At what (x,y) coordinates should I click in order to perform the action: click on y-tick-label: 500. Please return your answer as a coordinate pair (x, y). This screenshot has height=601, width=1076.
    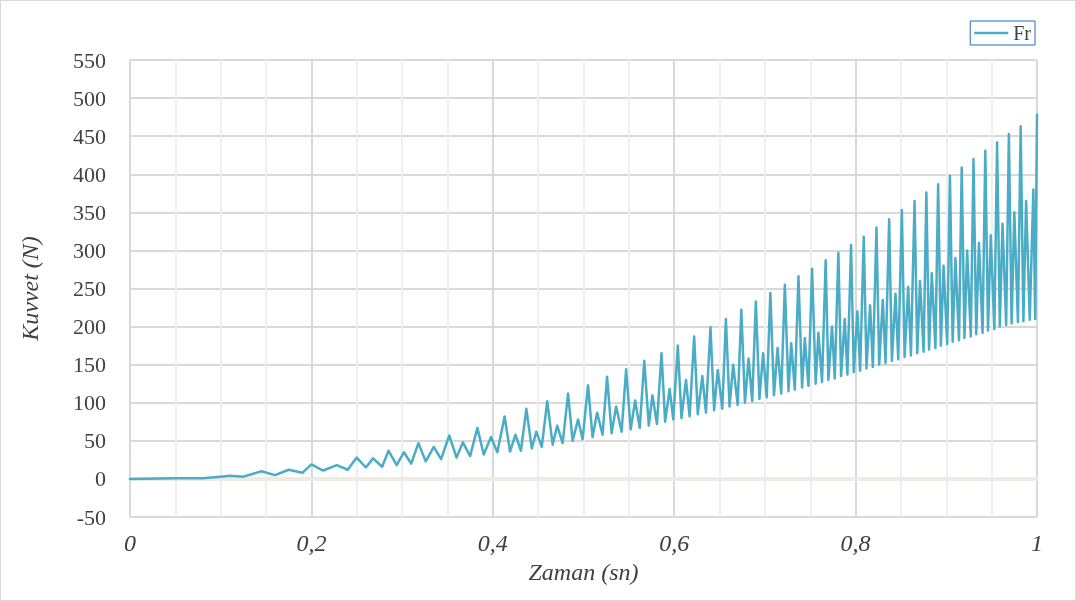
    Looking at the image, I should click on (89, 98).